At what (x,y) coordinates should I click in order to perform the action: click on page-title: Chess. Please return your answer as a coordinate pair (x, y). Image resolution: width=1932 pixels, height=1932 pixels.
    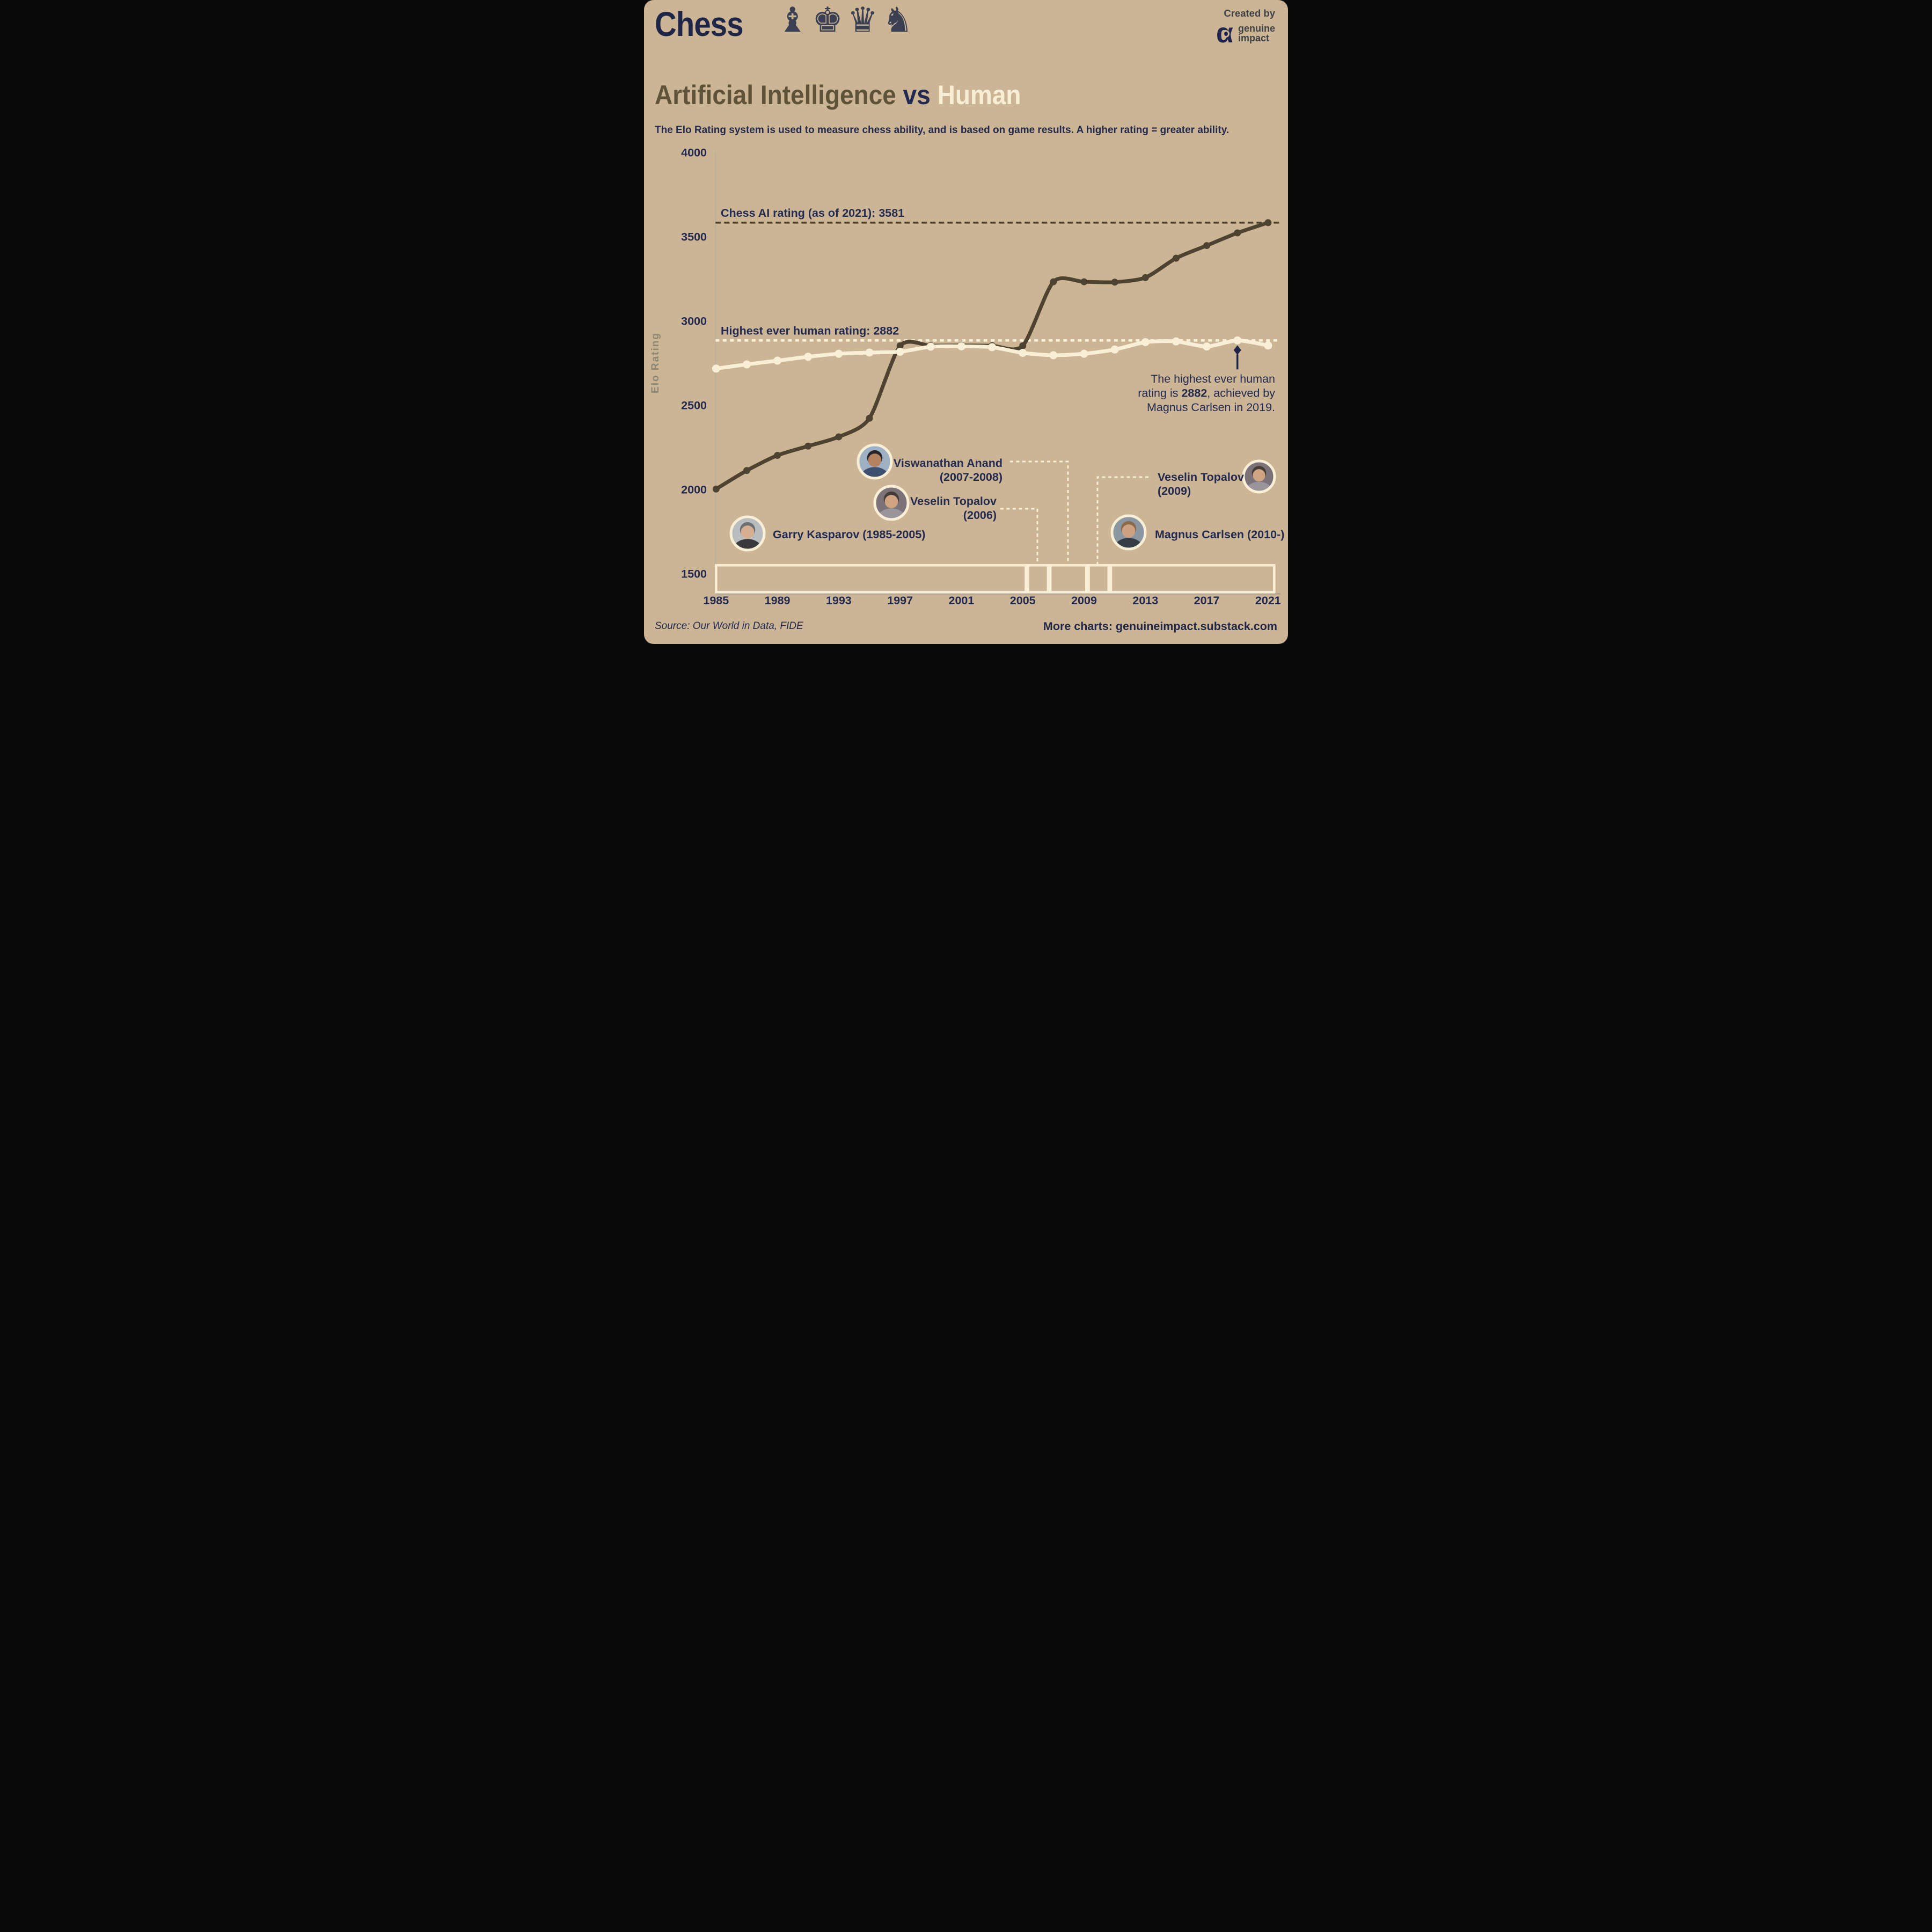
    Looking at the image, I should click on (699, 24).